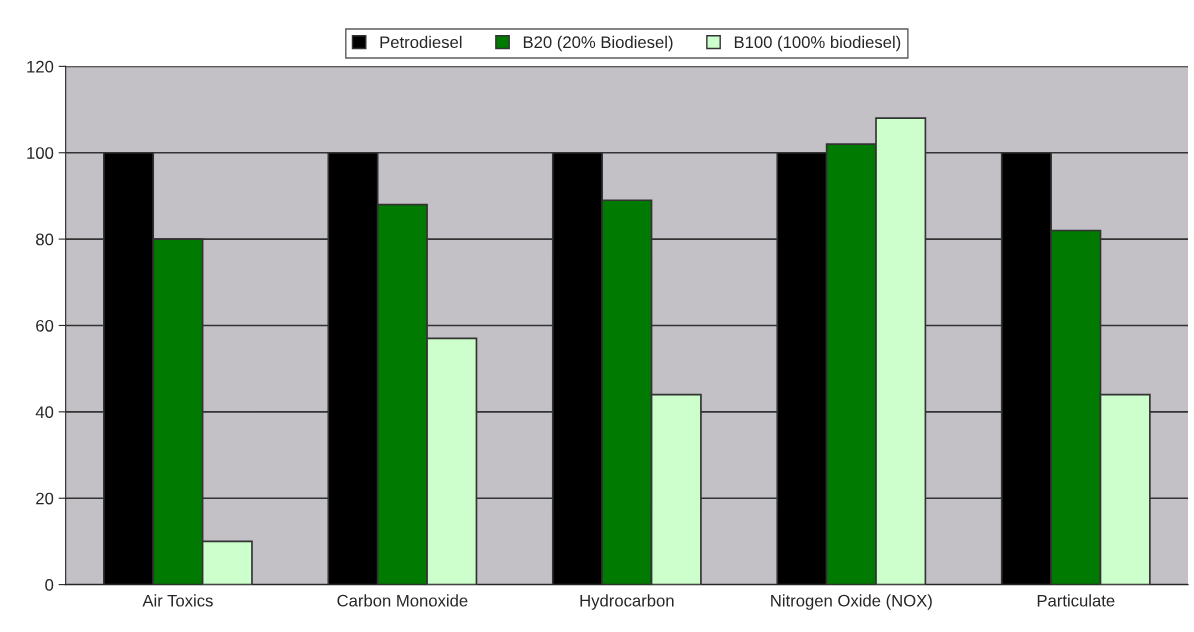 Image resolution: width=1194 pixels, height=632 pixels. I want to click on y-tick-label: 40, so click(44, 412).